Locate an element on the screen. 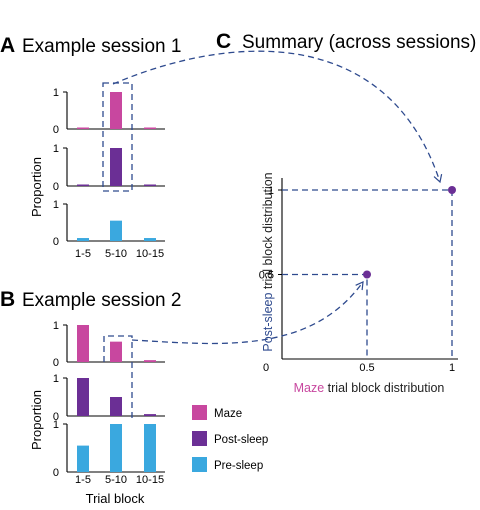 Image resolution: width=480 pixels, height=510 pixels. panel-a-minichart-maze: 10 is located at coordinates (109, 111).